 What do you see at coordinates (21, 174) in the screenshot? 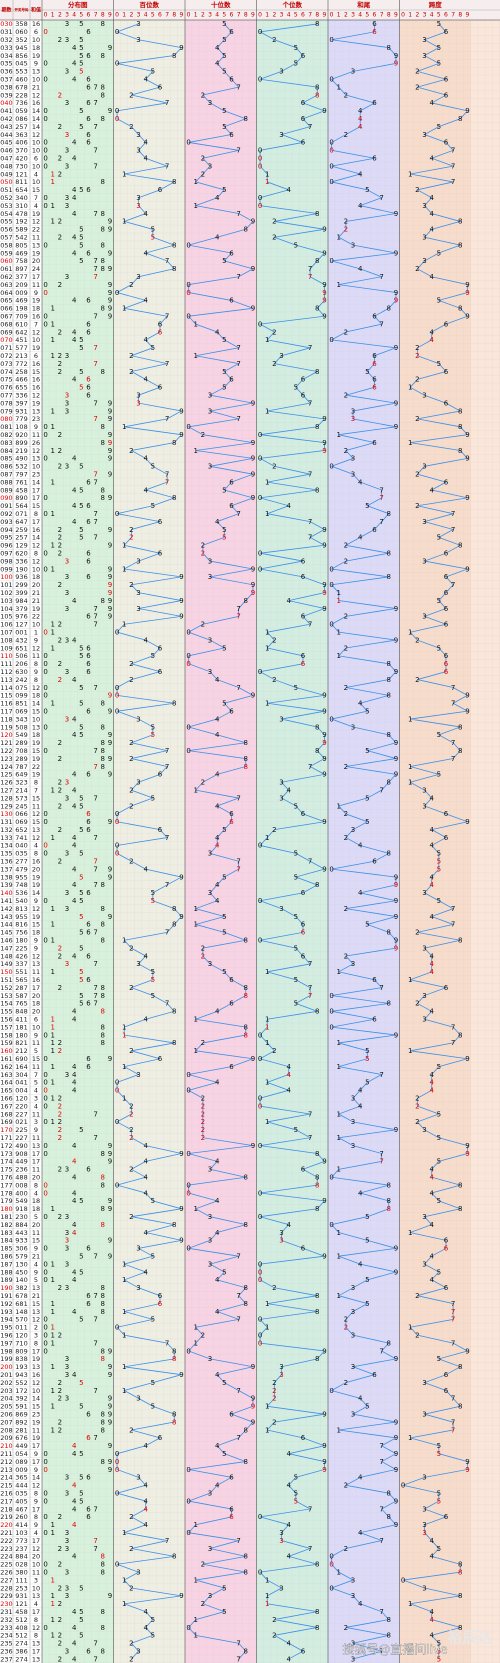
I see `draw-number: 121` at bounding box center [21, 174].